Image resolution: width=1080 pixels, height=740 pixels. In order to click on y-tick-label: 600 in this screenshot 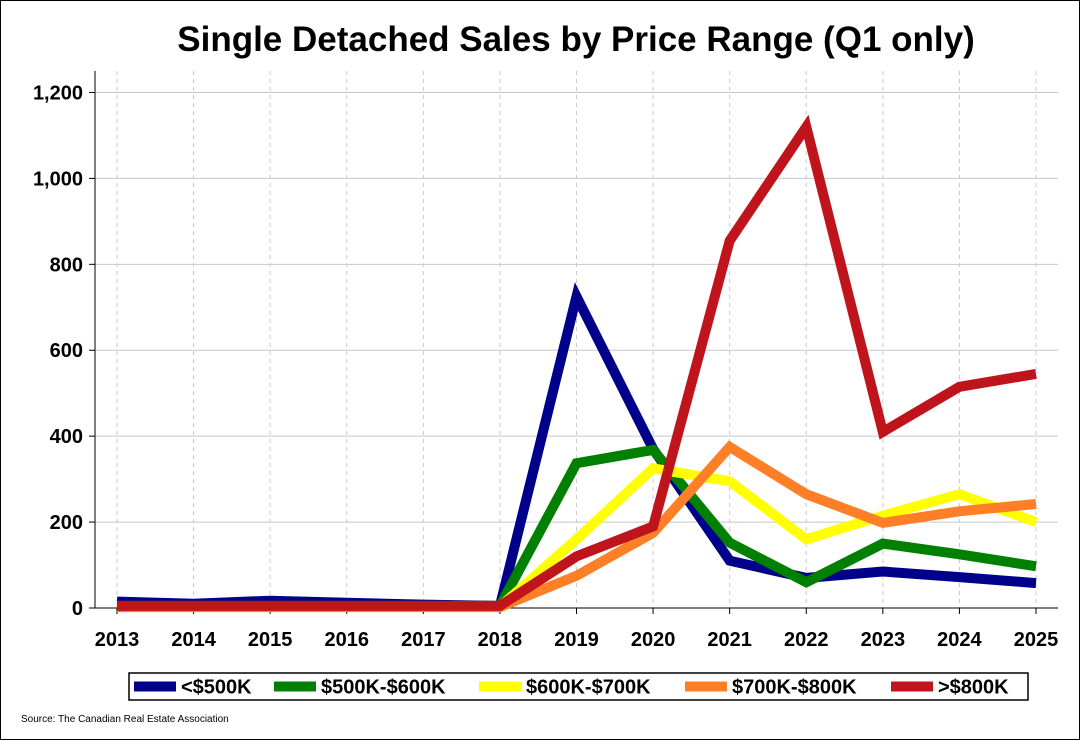, I will do `click(66, 351)`.